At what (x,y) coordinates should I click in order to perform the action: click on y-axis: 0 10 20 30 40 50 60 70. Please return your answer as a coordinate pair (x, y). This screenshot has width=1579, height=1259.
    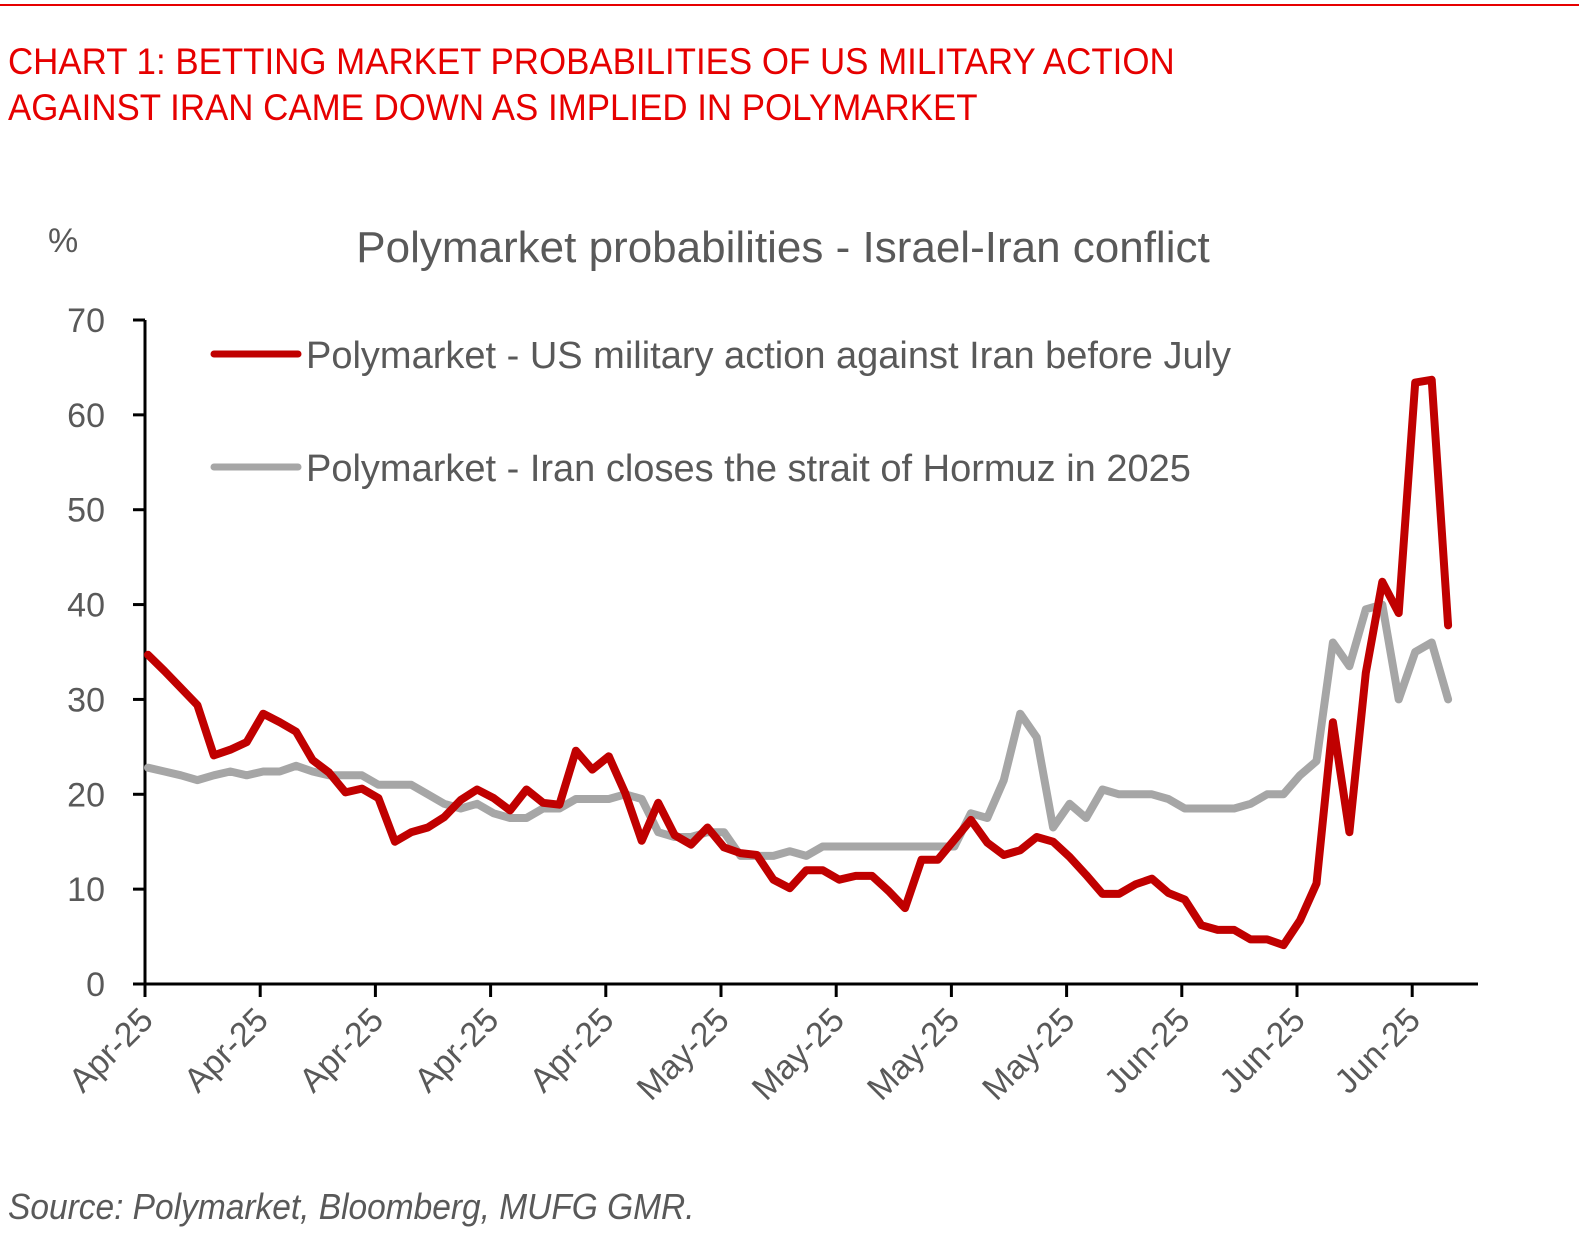
    Looking at the image, I should click on (107, 653).